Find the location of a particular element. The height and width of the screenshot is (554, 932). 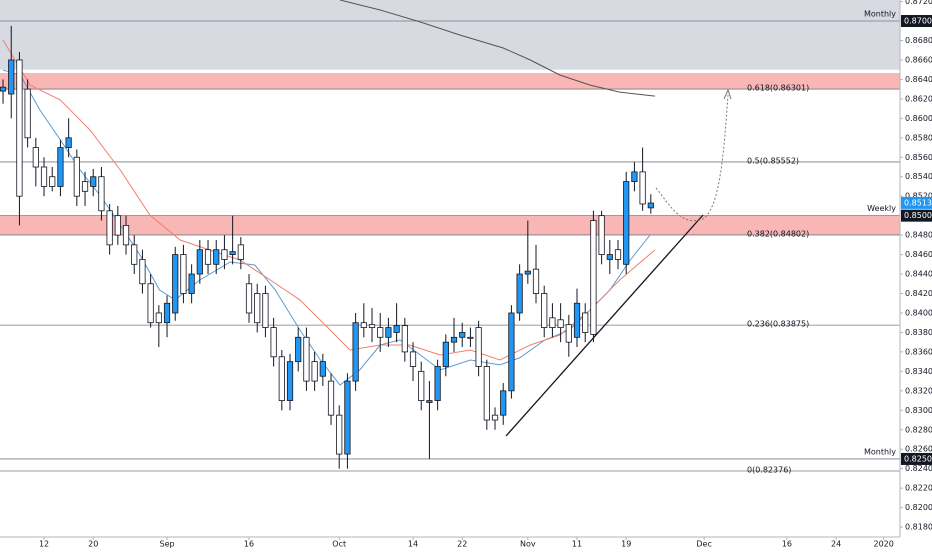

trend-line is located at coordinates (604, 325).